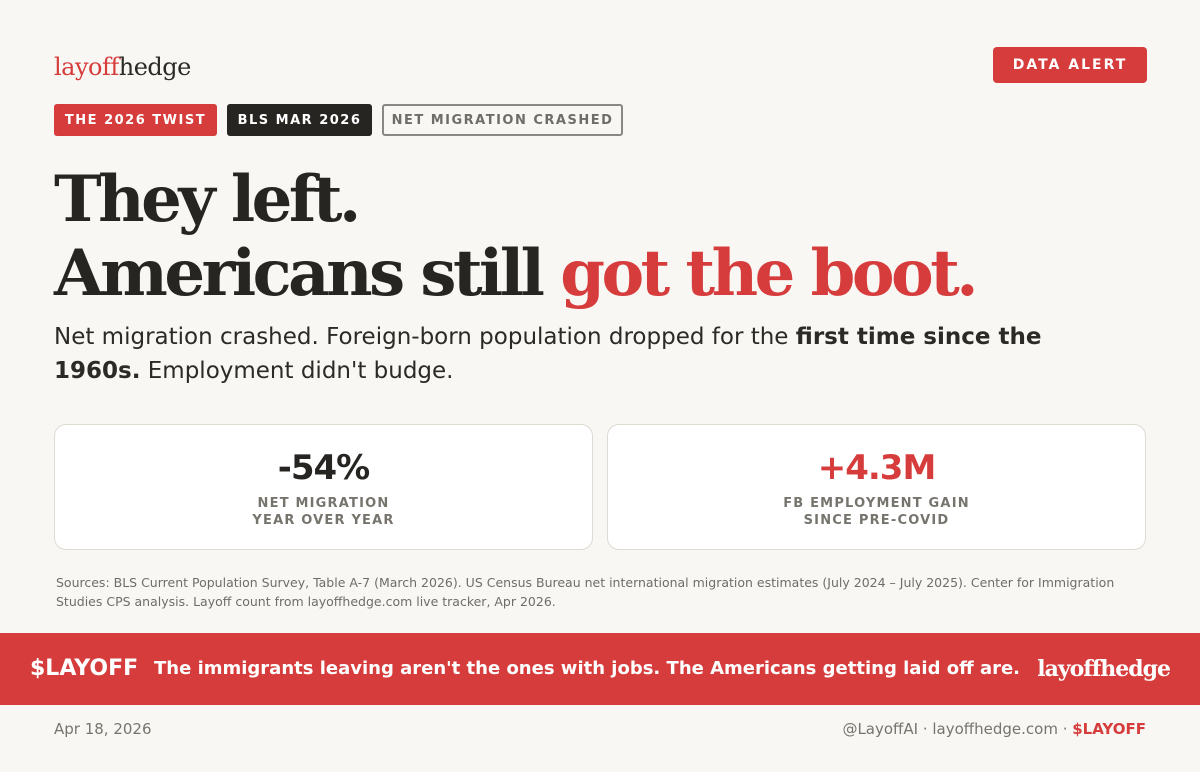 This screenshot has height=772, width=1200. Describe the element at coordinates (207, 199) in the screenshot. I see `headline-line-1: They left.` at that location.